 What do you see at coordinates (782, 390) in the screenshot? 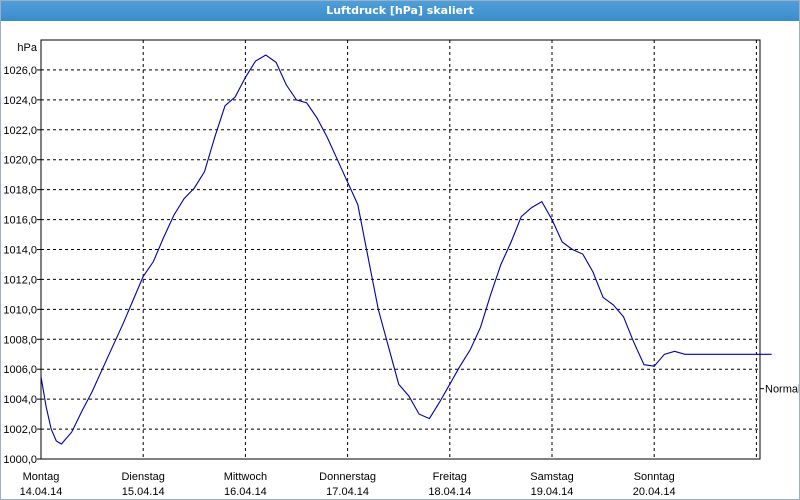
I see `normal-reference-label: Normal` at bounding box center [782, 390].